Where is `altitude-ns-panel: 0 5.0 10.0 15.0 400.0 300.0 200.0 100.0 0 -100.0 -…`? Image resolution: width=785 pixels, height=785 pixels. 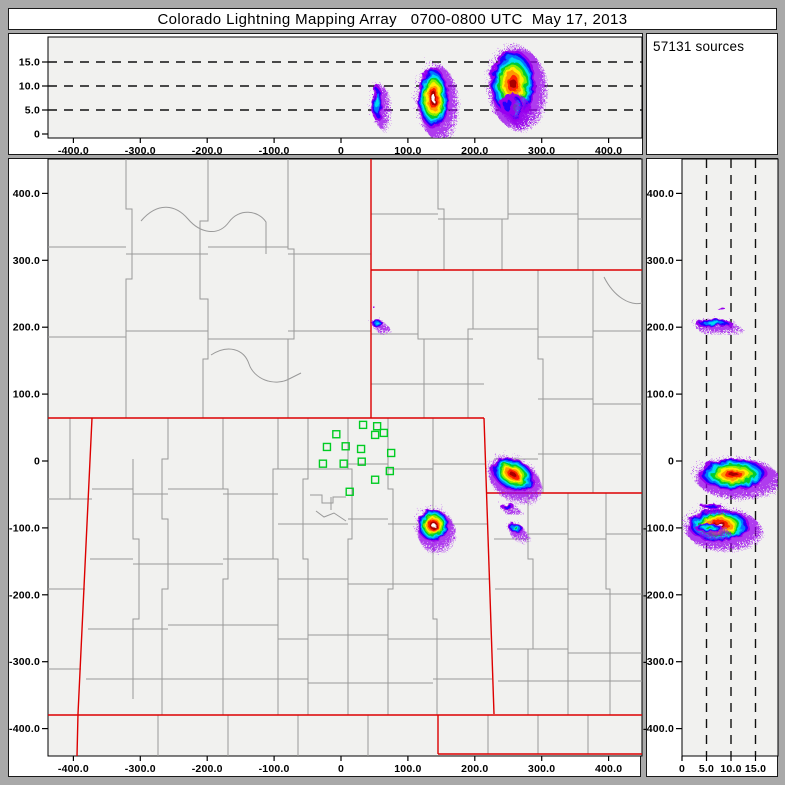 altitude-ns-panel: 0 5.0 10.0 15.0 400.0 300.0 200.0 100.0 0 -100.0 -… is located at coordinates (711, 468).